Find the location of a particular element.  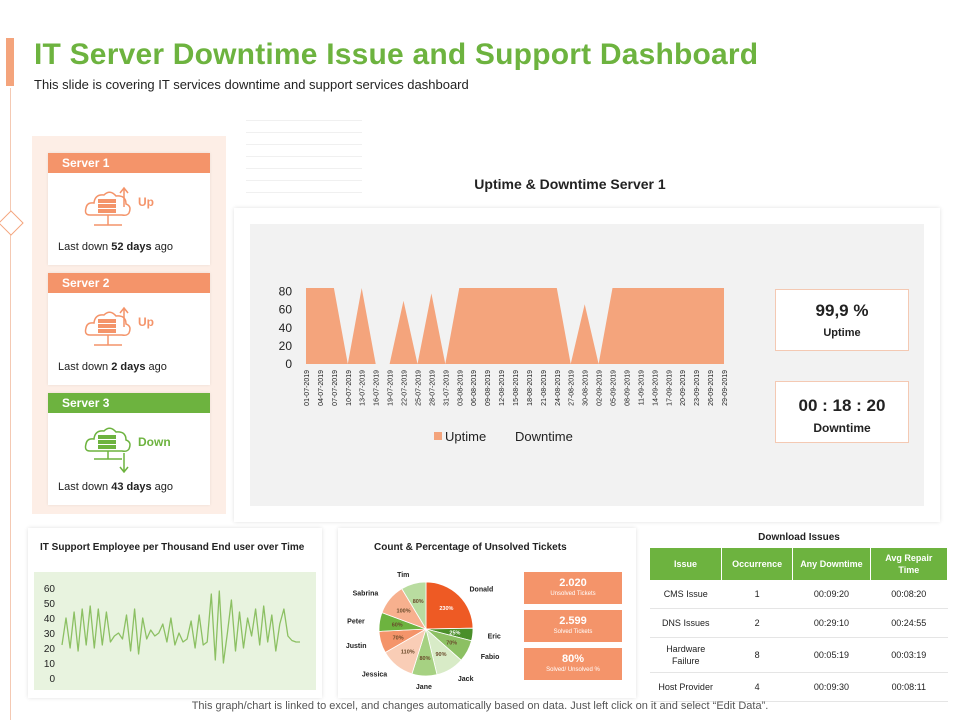

table-cell: 4 is located at coordinates (757, 687).